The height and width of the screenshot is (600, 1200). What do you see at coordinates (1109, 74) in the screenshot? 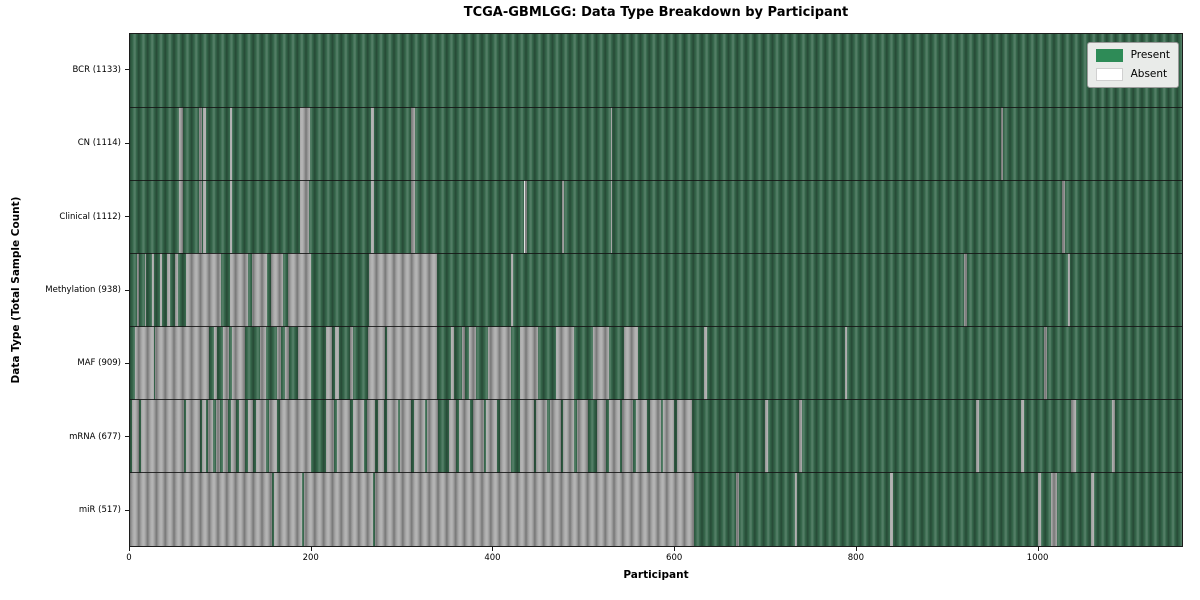
I see `legend-swatch-absent` at bounding box center [1109, 74].